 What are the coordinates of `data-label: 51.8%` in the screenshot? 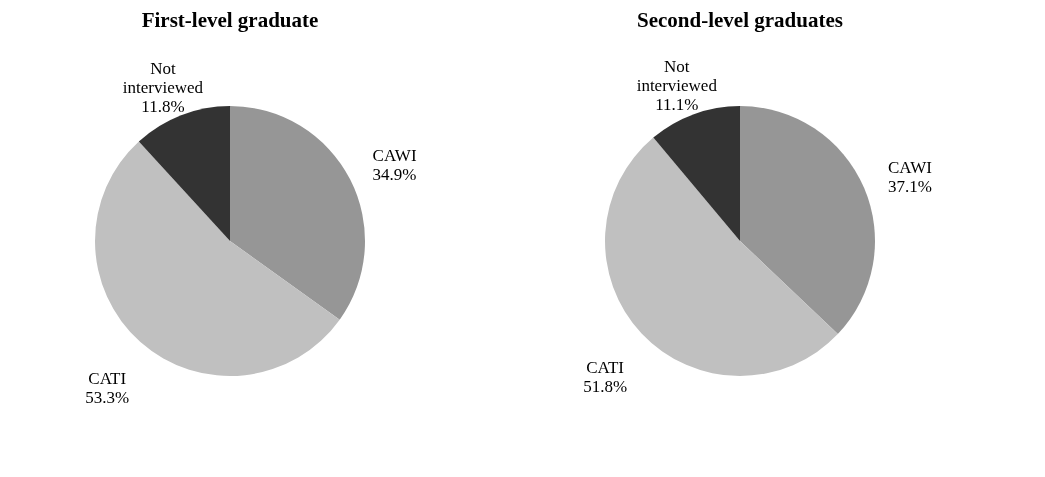 It's located at (605, 386).